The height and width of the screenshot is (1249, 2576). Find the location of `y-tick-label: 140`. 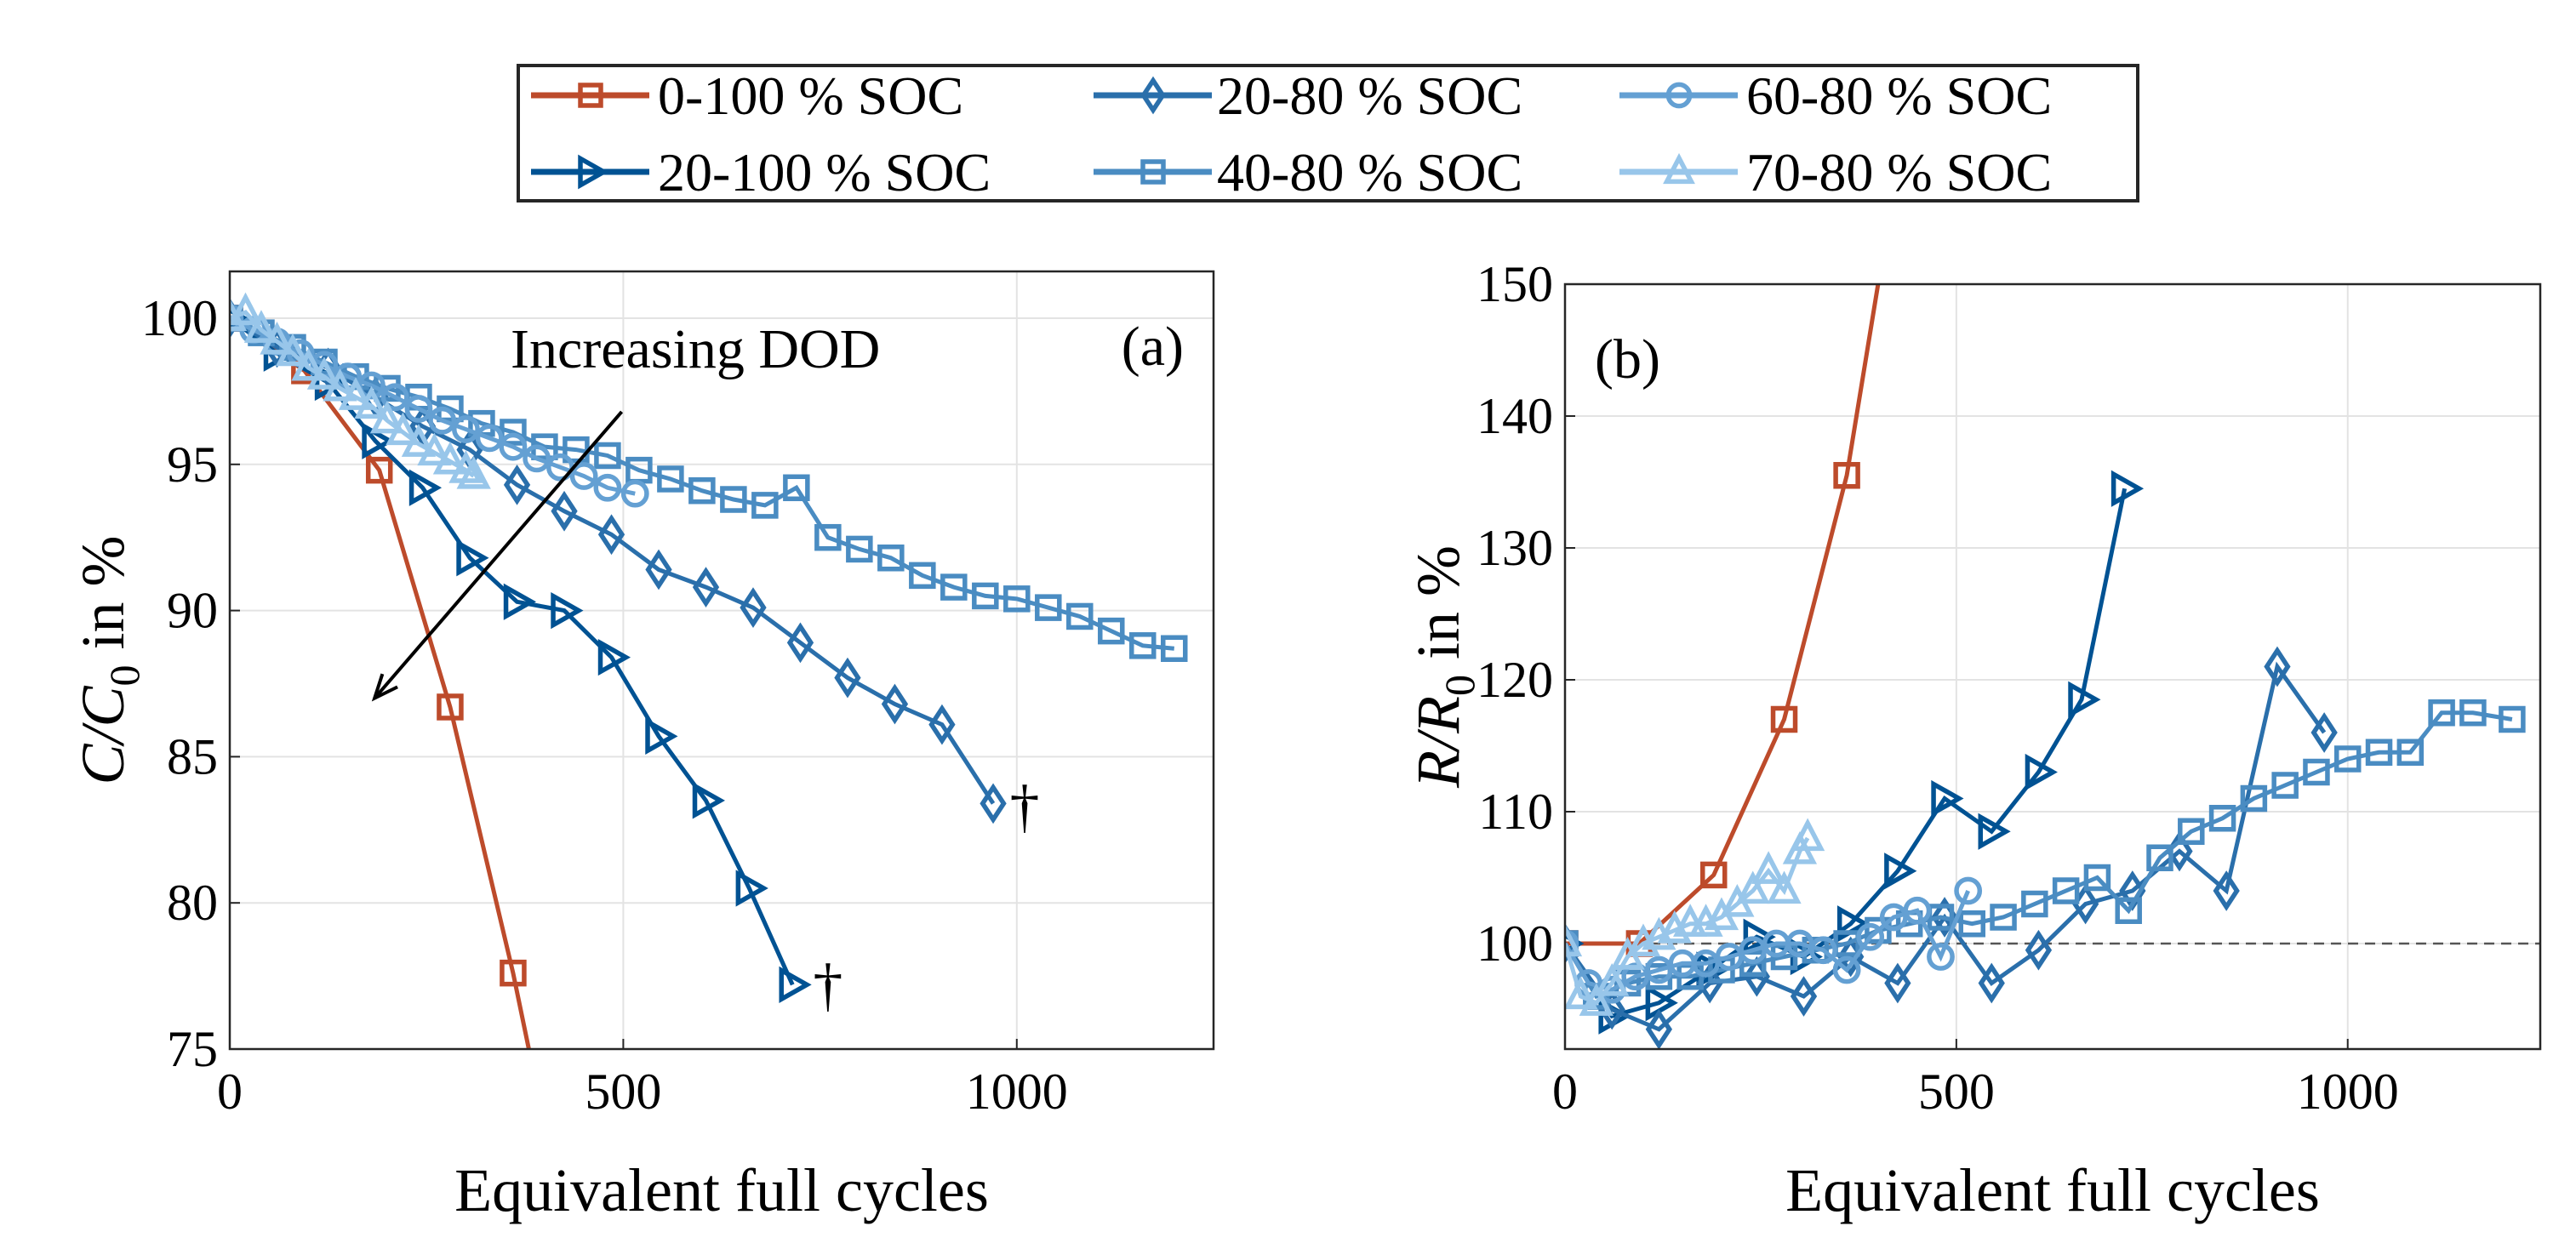

y-tick-label: 140 is located at coordinates (1514, 416).